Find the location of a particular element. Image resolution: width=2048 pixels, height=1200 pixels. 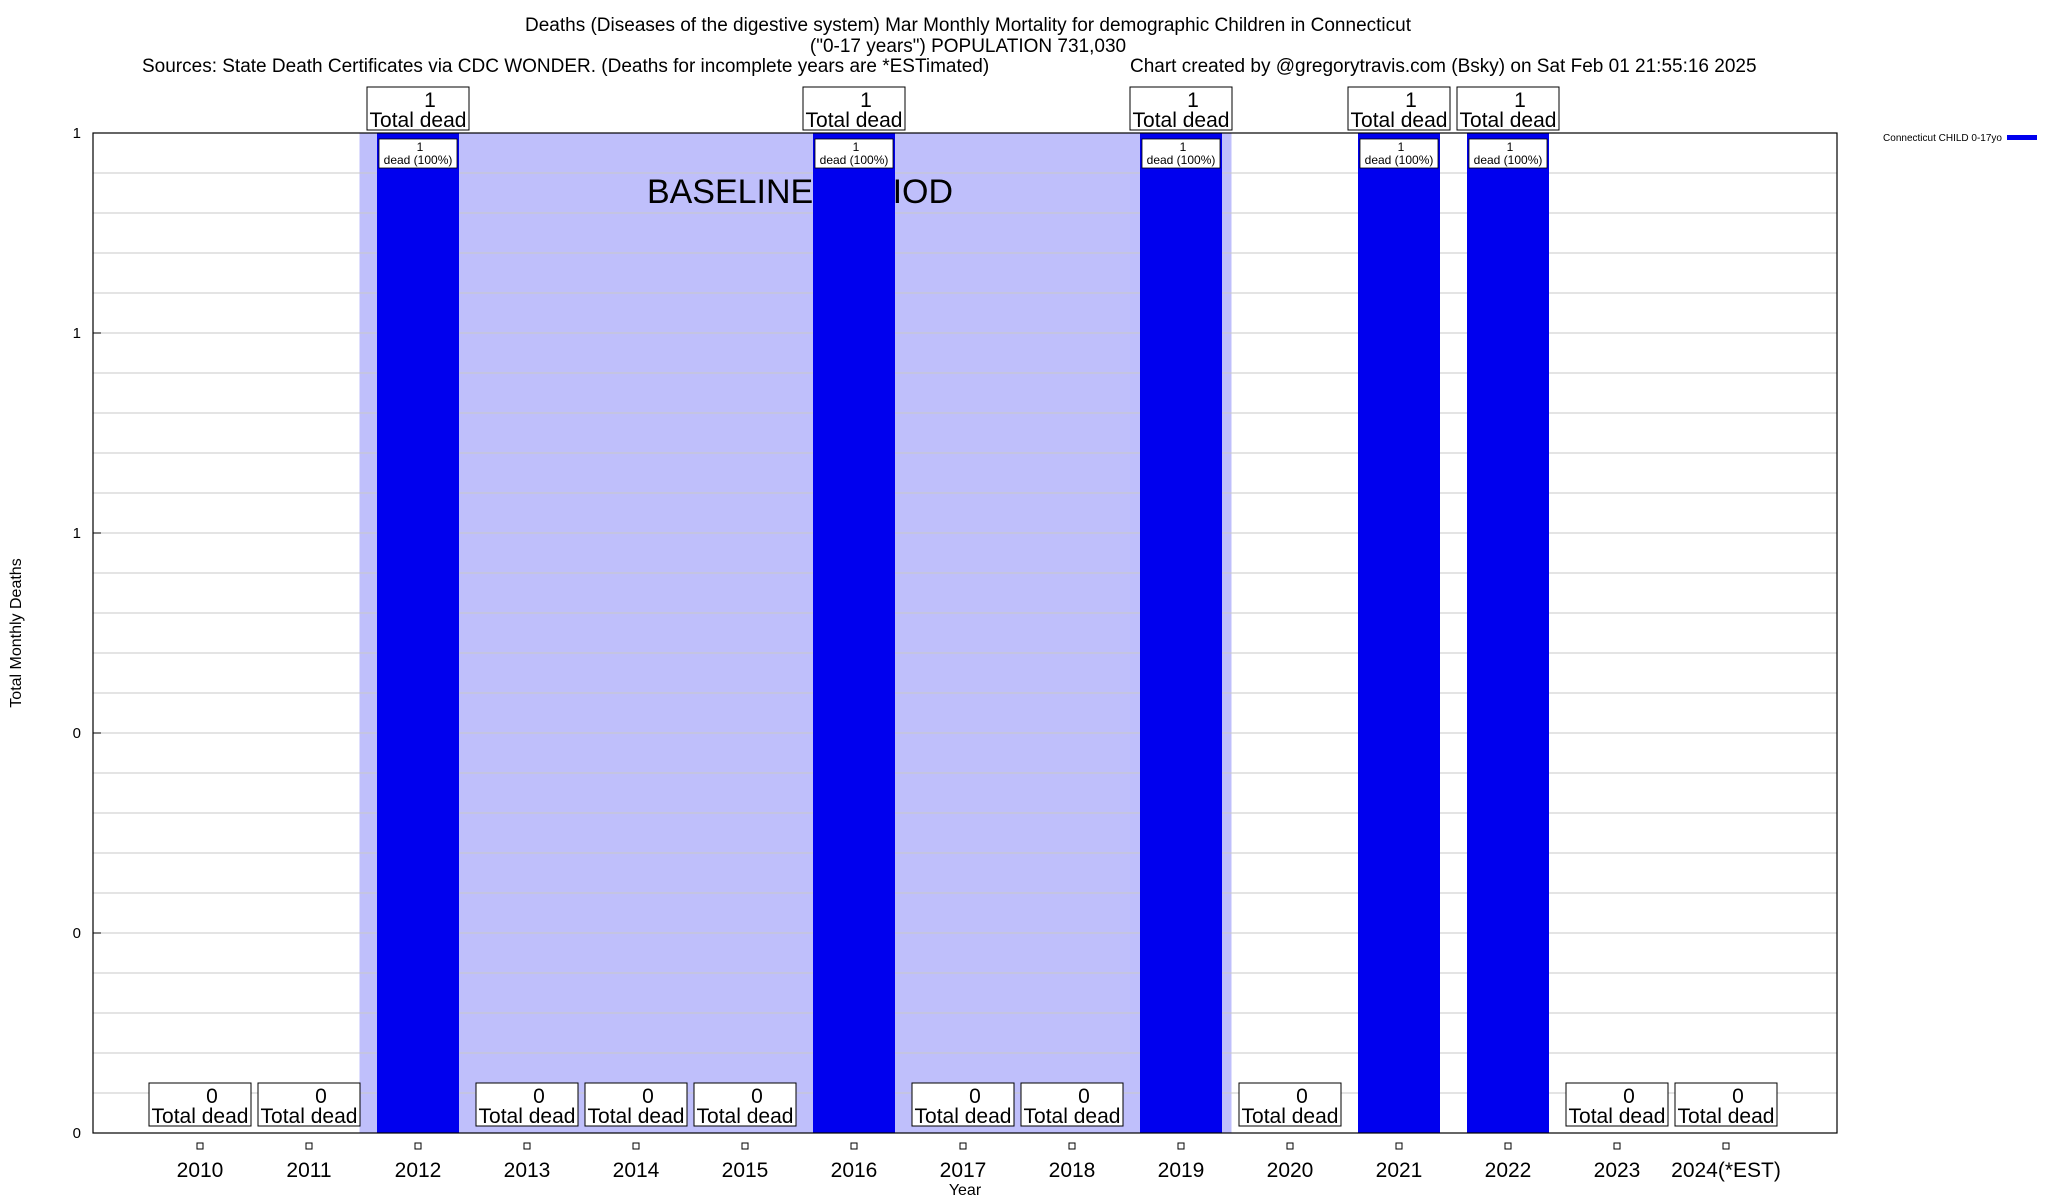

total-label-text-2022: Total dead is located at coordinates (1508, 120).